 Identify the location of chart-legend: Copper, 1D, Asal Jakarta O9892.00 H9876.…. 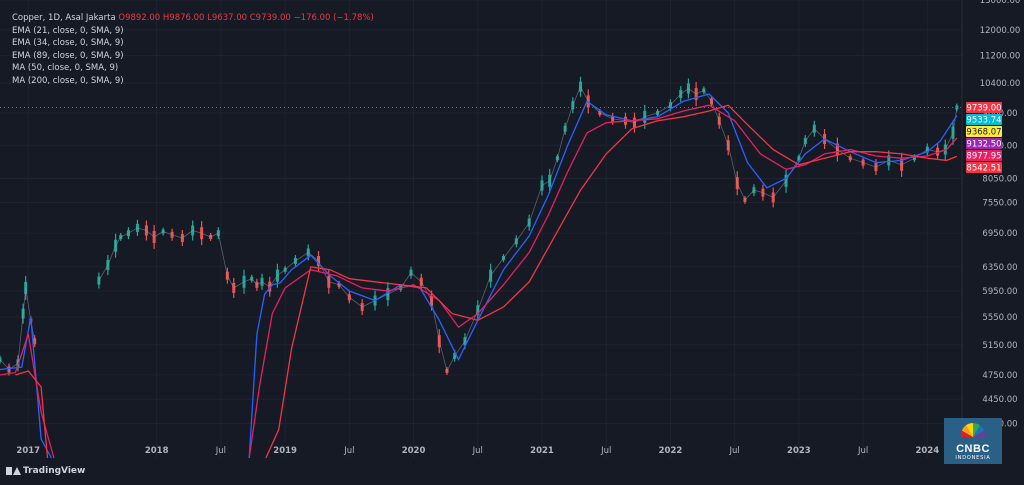
(193, 49).